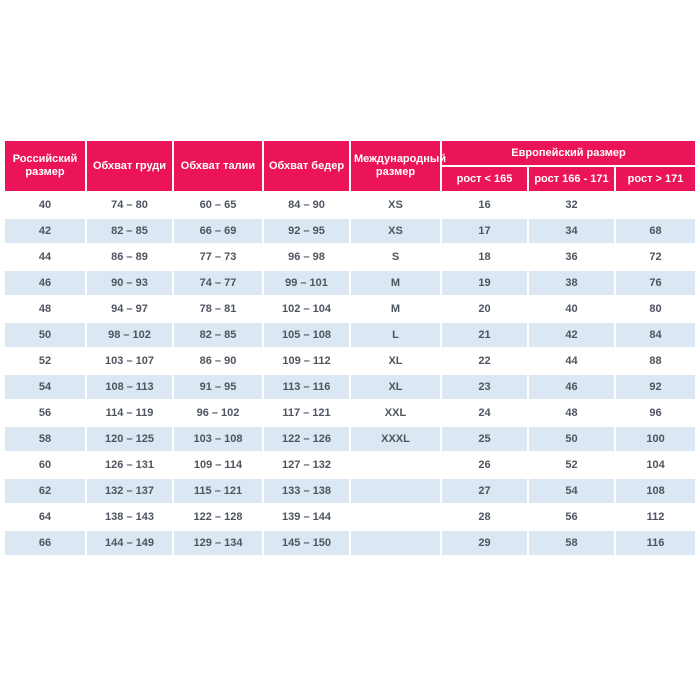 The image size is (700, 700). Describe the element at coordinates (656, 335) in the screenshot. I see `table-cell: 84` at that location.